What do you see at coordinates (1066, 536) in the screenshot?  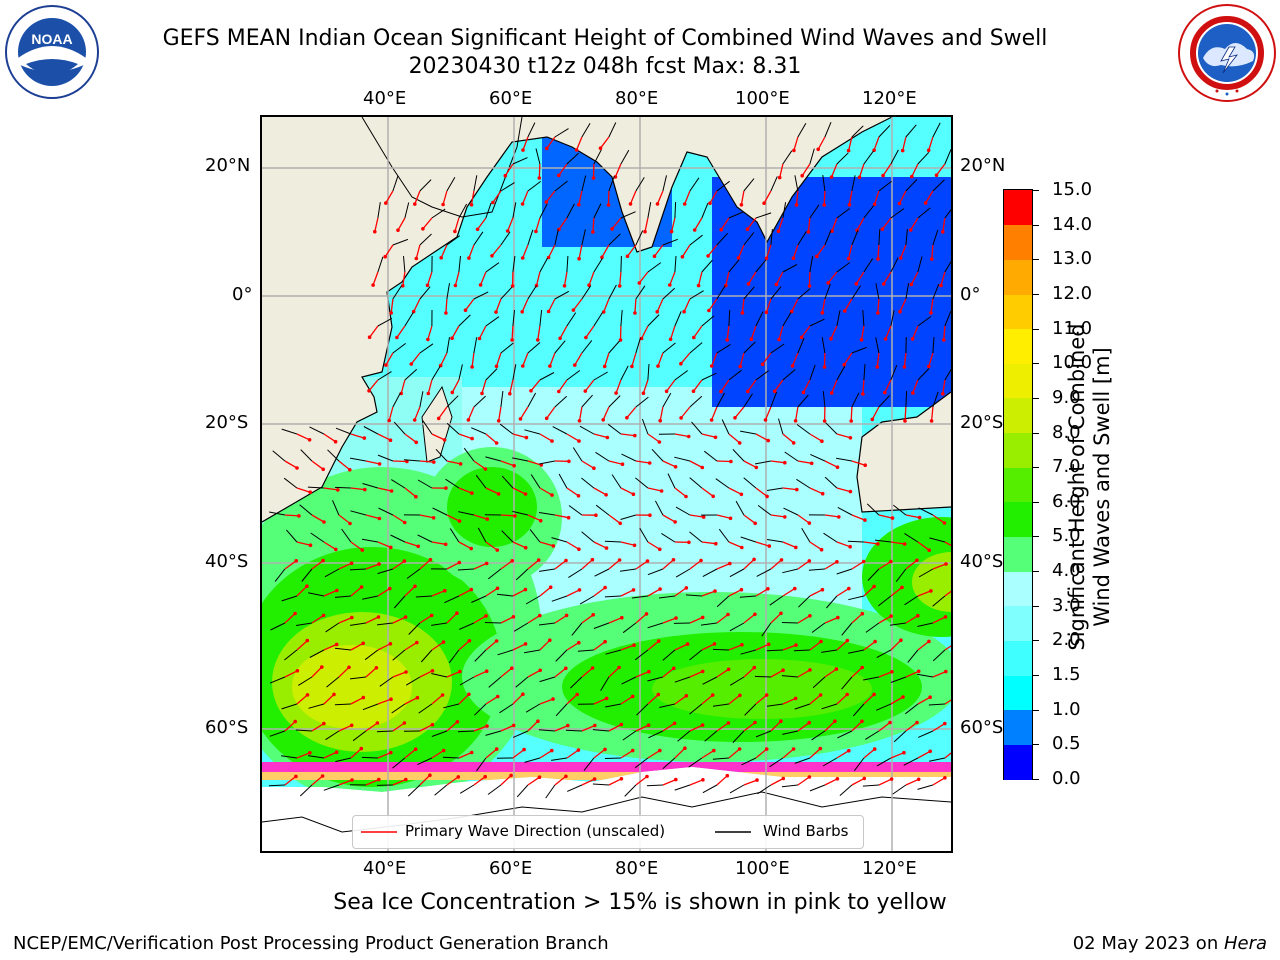 I see `colorbar-tick-label: 5.0` at bounding box center [1066, 536].